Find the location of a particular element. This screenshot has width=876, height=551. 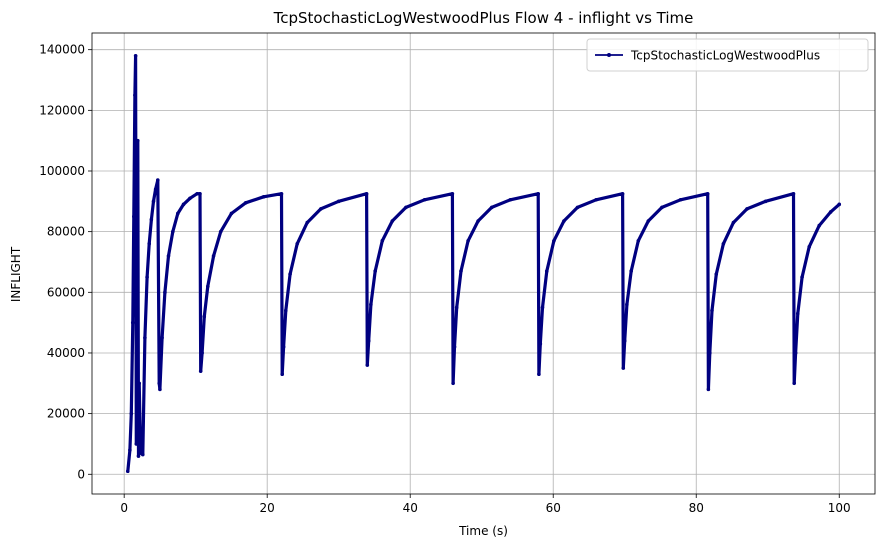

legend-swatch-marker is located at coordinates (609, 55).